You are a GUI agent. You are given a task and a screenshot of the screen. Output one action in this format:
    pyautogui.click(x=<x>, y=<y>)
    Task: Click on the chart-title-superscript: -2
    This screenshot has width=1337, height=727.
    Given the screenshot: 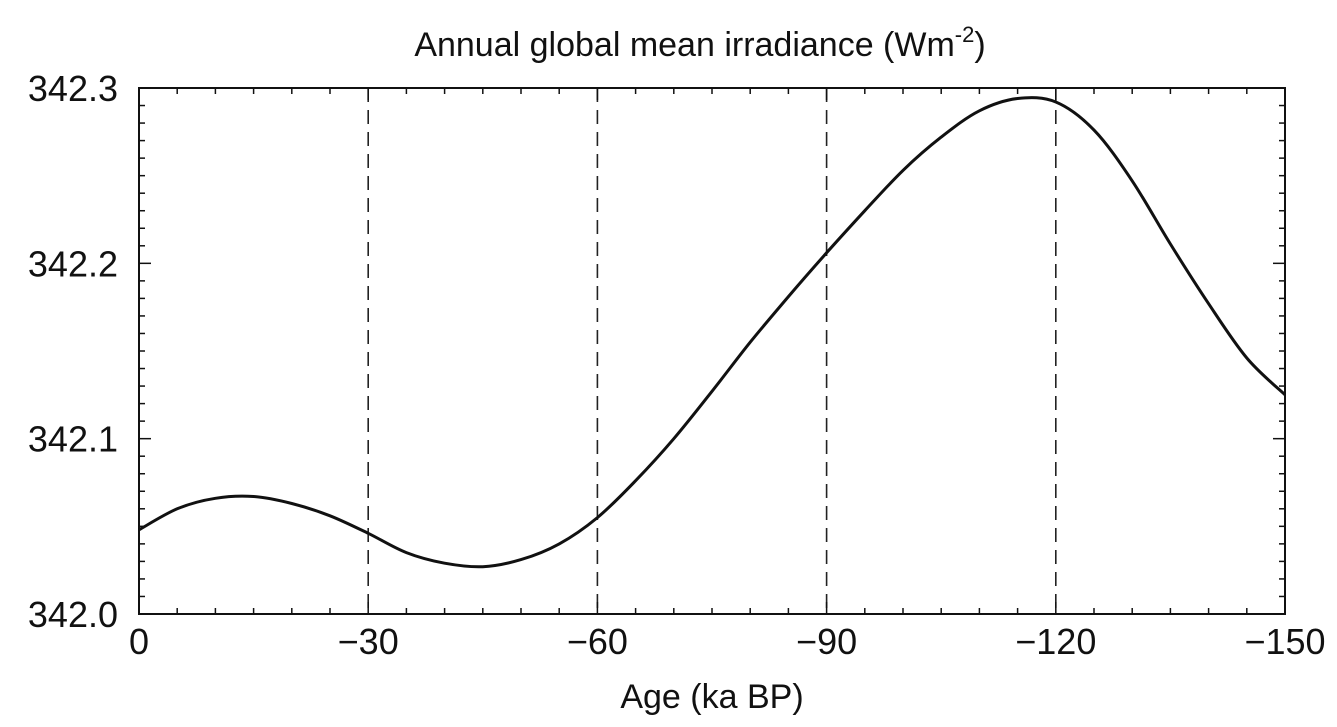 What is the action you would take?
    pyautogui.click(x=965, y=34)
    